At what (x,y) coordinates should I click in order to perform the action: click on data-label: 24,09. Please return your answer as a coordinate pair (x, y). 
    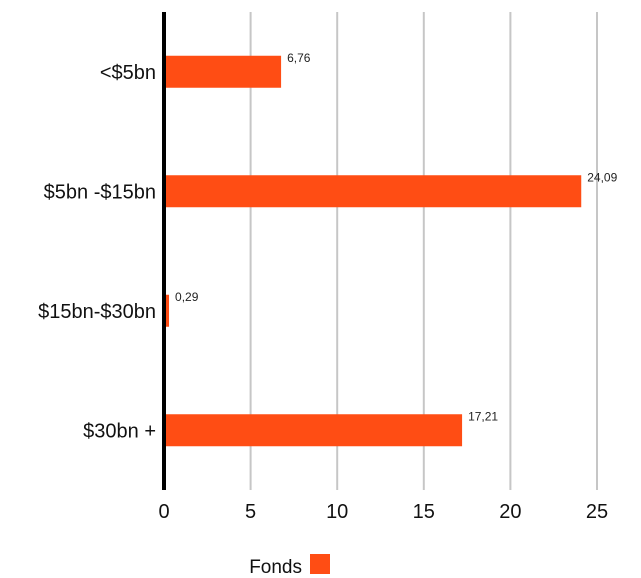
    Looking at the image, I should click on (602, 177).